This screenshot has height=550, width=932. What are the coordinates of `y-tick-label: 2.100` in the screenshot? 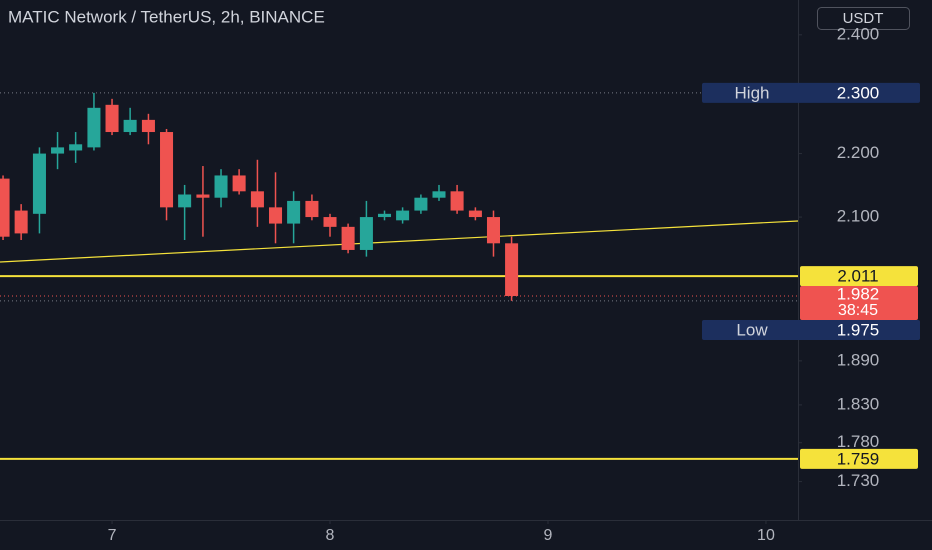 It's located at (858, 216).